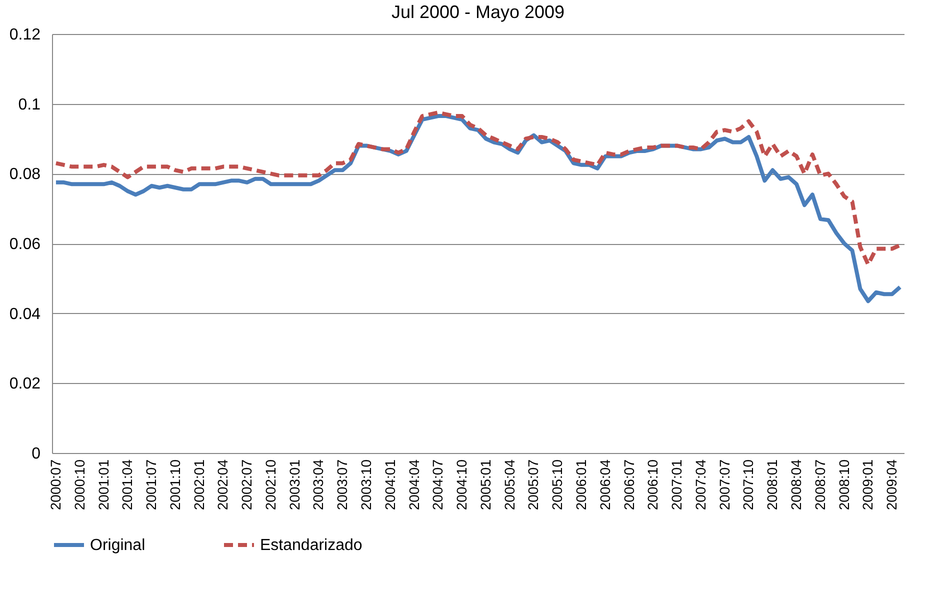 Image resolution: width=934 pixels, height=596 pixels. What do you see at coordinates (844, 484) in the screenshot?
I see `x-tick-label: 2008:10` at bounding box center [844, 484].